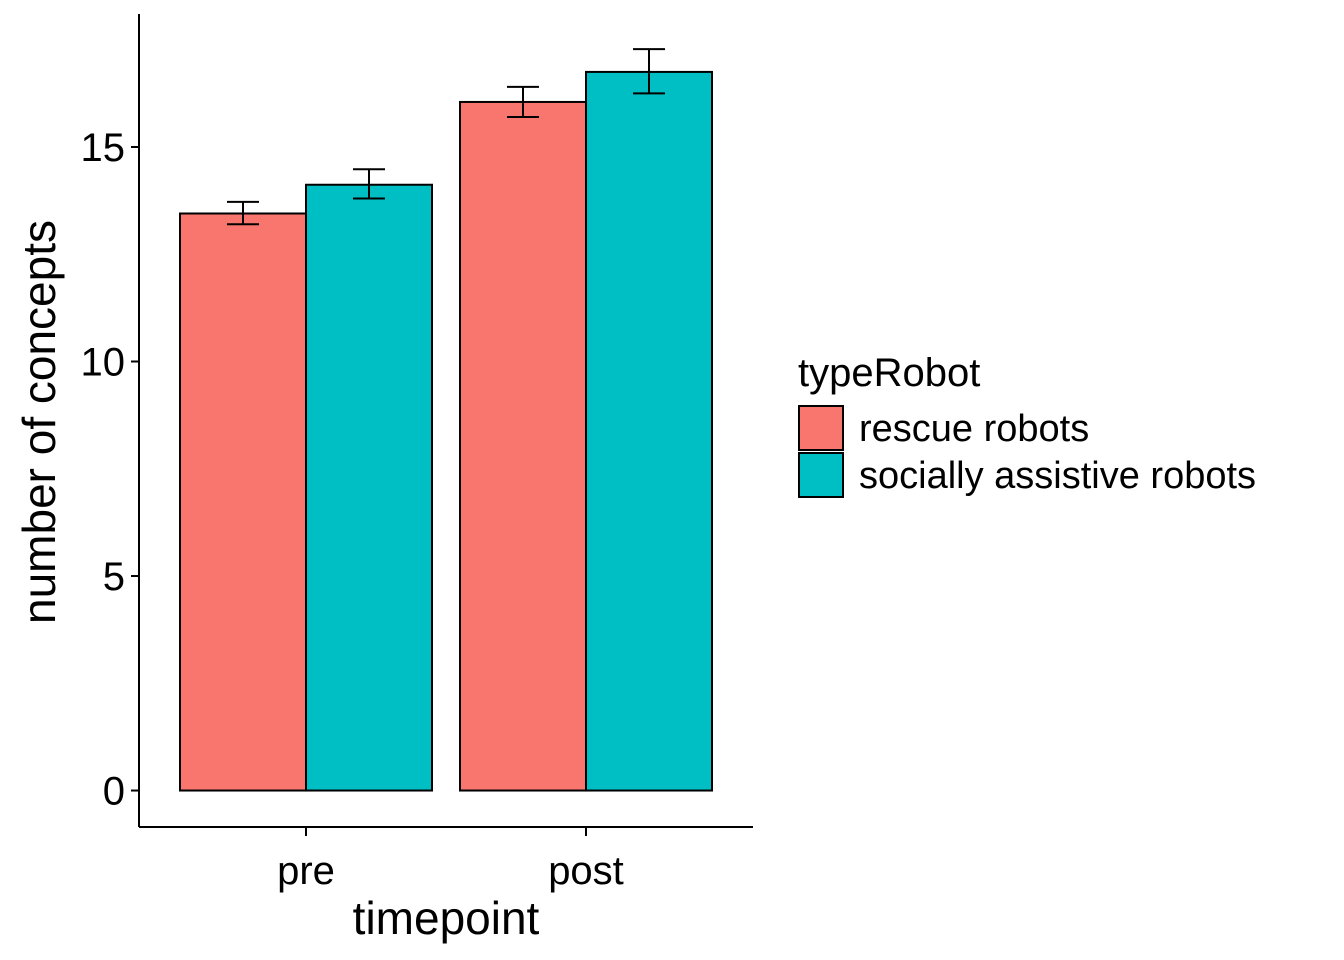 This screenshot has width=1344, height=960. What do you see at coordinates (39, 422) in the screenshot?
I see `y-axis-title: number of concepts` at bounding box center [39, 422].